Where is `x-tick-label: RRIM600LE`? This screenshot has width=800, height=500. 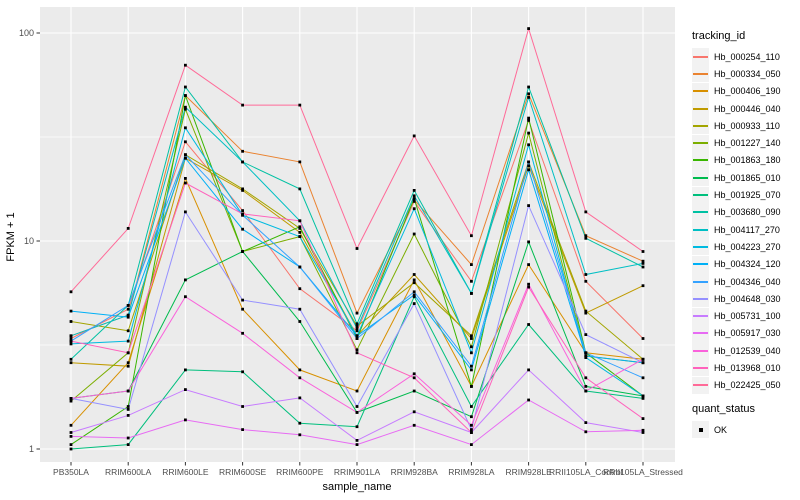 x-tick-label: RRIM600LE is located at coordinates (185, 472).